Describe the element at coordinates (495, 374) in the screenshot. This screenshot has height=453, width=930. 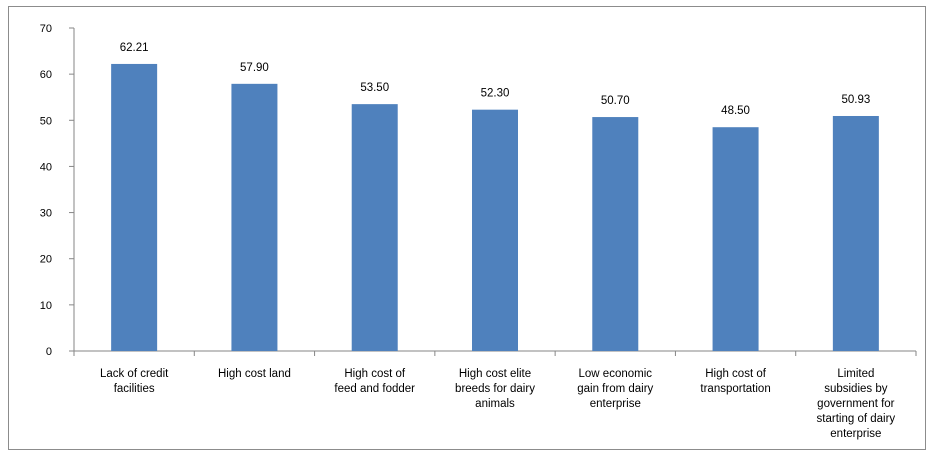
I see `x-category-label-line: High cost elite` at that location.